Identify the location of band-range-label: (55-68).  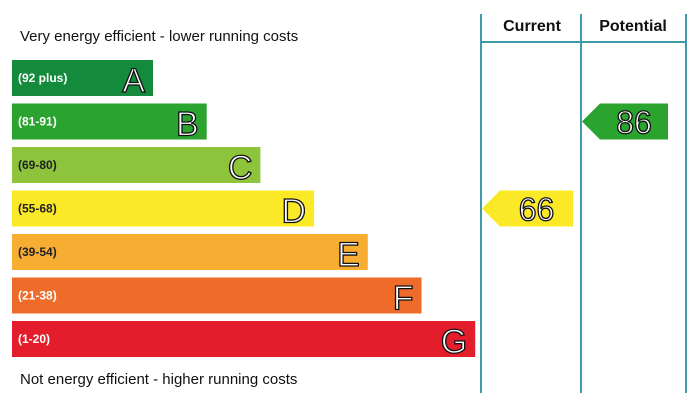
(37, 209).